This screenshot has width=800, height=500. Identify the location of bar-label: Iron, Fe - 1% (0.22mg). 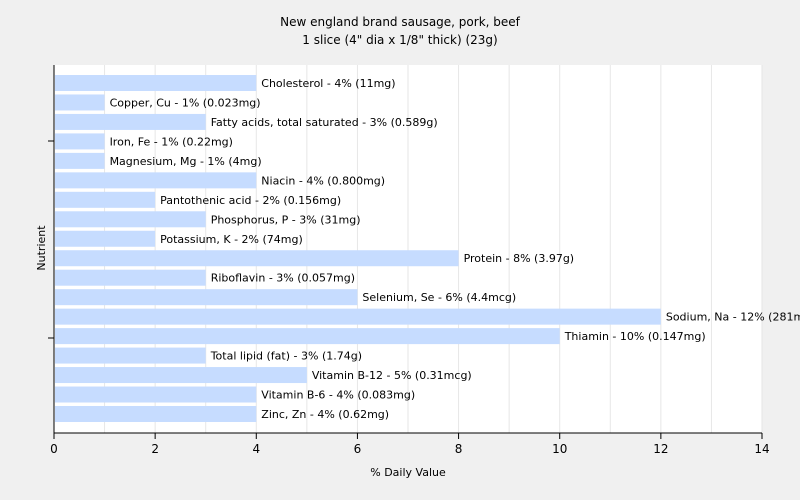
(171, 141).